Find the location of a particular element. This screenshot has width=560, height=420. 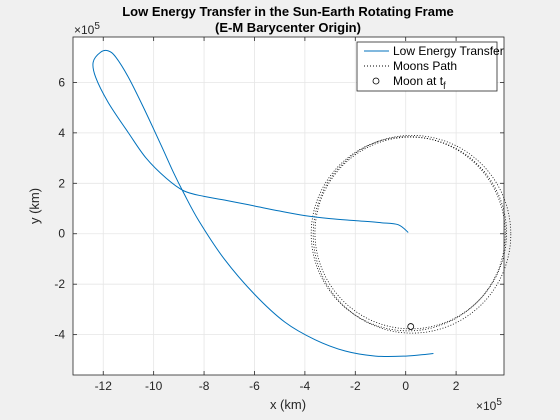

chart-title-line-2: (E-M Barycenter Origin) is located at coordinates (288, 27).